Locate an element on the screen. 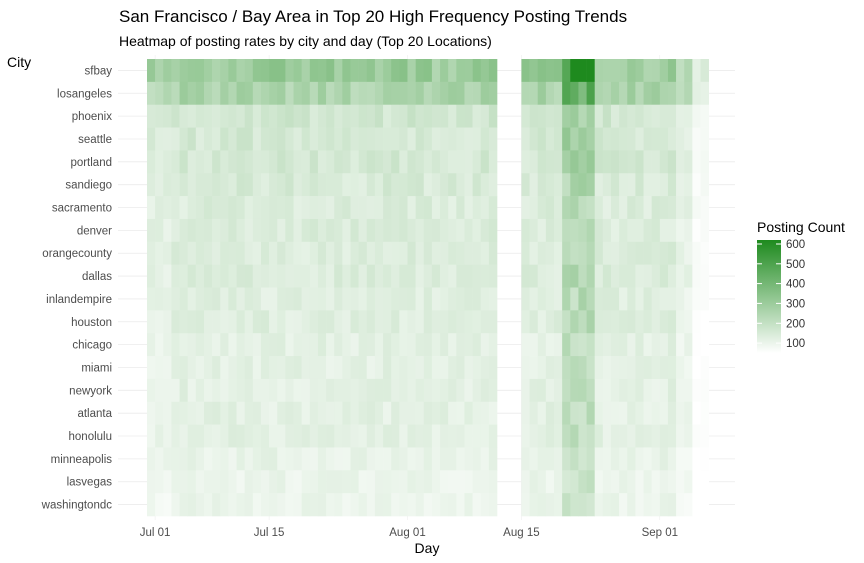  x-tick-label: Jul 01 is located at coordinates (155, 533).